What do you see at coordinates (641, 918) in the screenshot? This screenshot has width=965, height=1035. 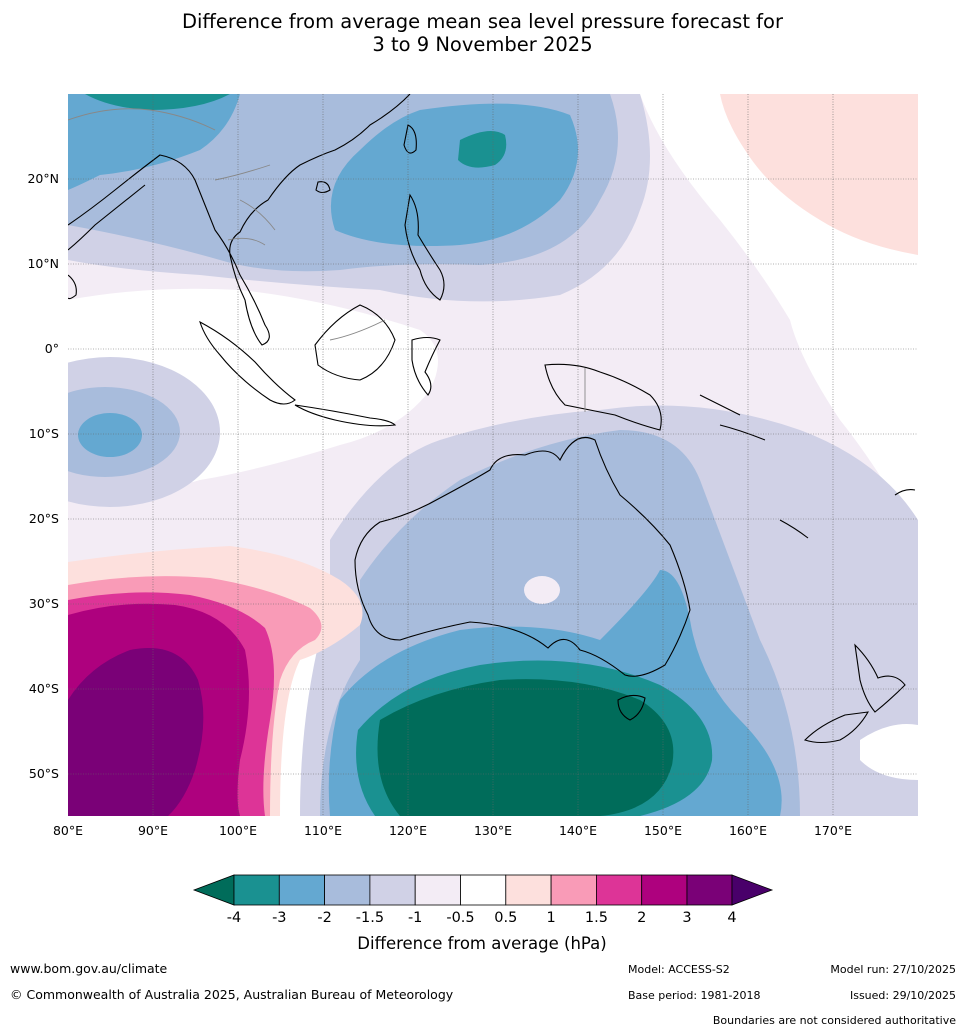 I see `colorbar-tick-10: 2` at bounding box center [641, 918].